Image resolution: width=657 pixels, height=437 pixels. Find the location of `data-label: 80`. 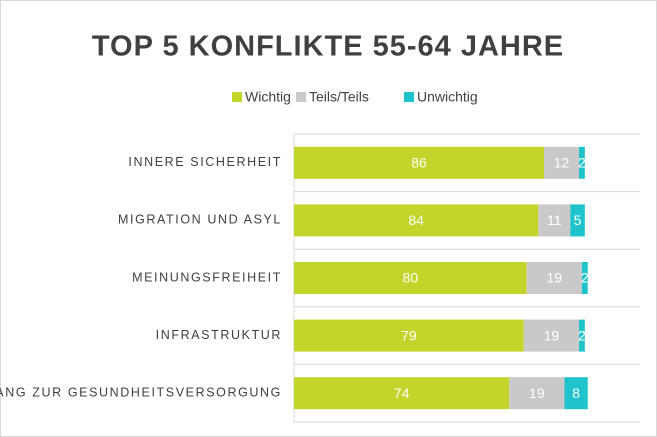

data-label: 80 is located at coordinates (411, 278).